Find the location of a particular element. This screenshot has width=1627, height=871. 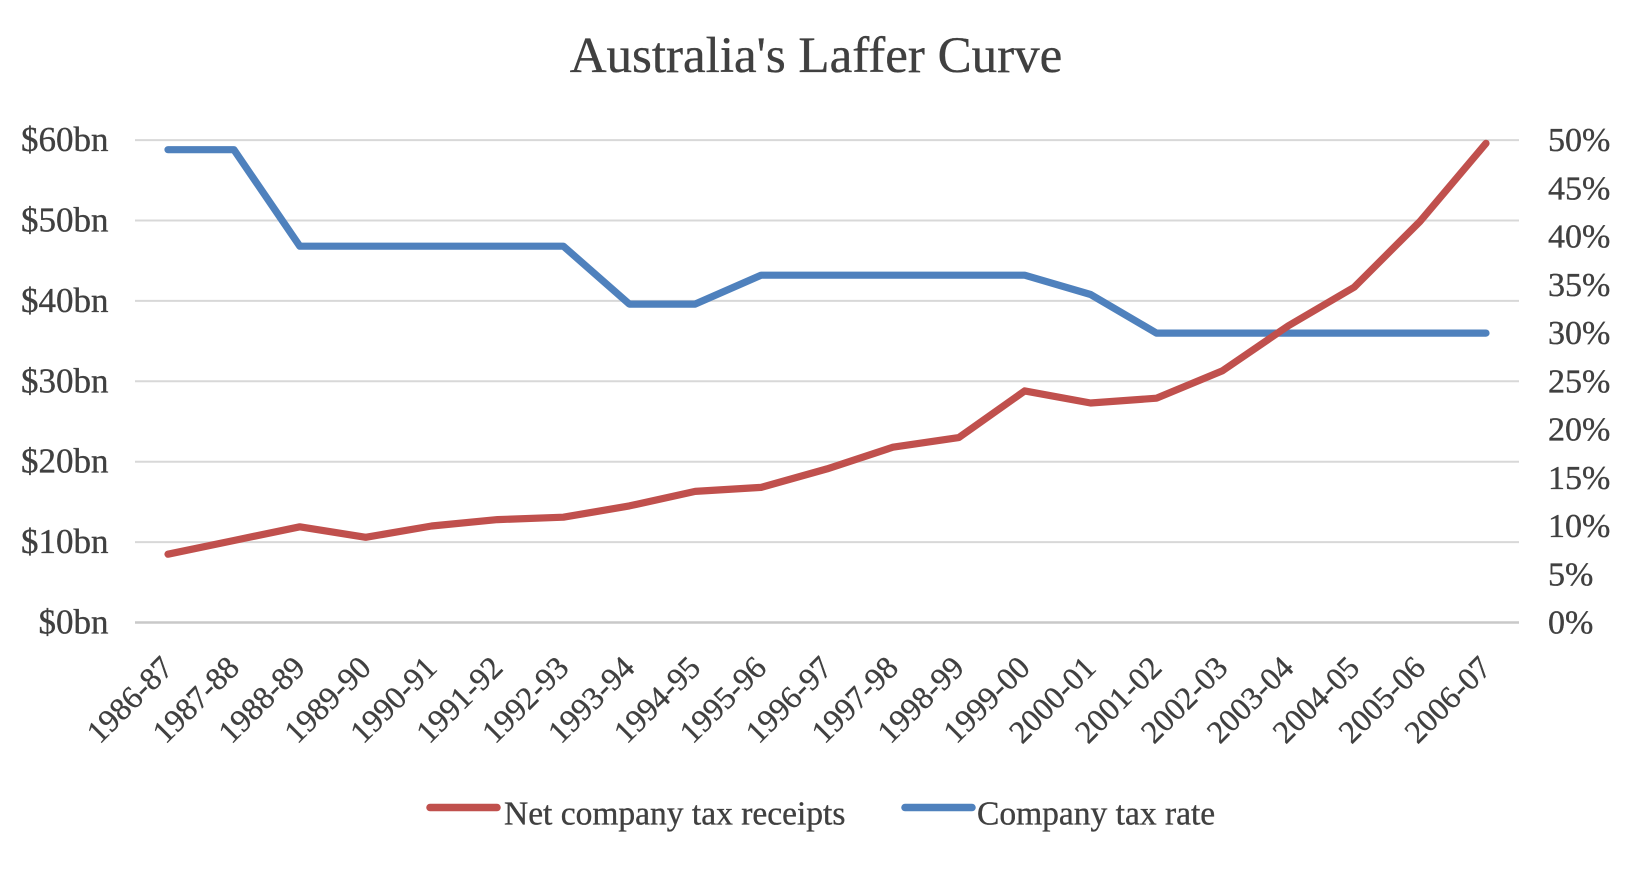

svg-text: $60bn is located at coordinates (65, 139).